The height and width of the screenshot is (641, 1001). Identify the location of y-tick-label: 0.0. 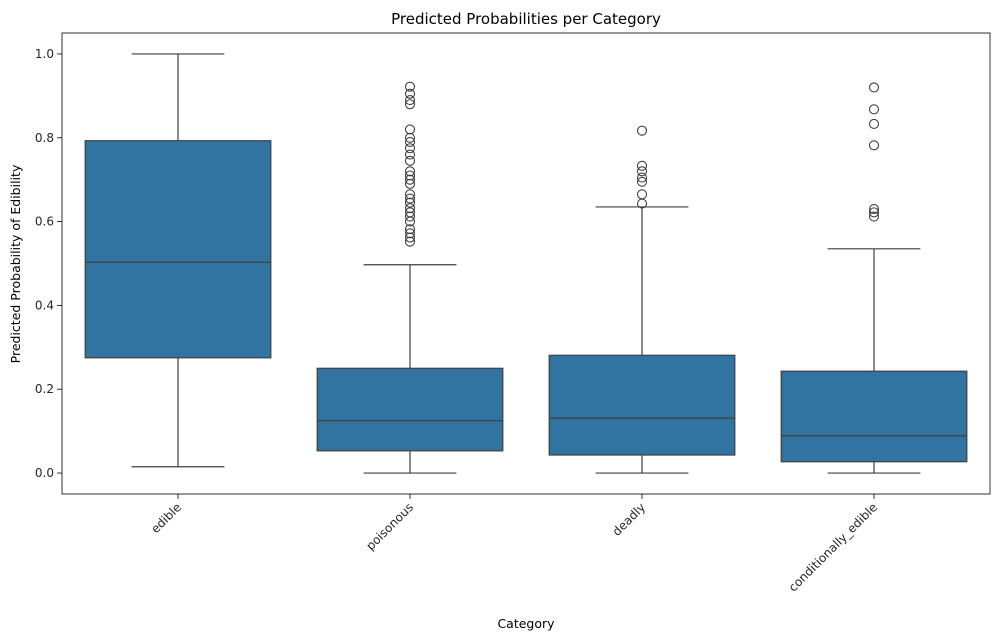
(44, 473).